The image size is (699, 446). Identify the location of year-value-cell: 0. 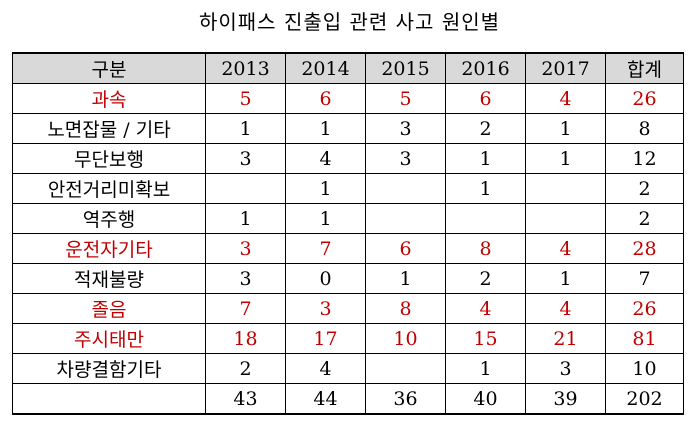
(325, 278).